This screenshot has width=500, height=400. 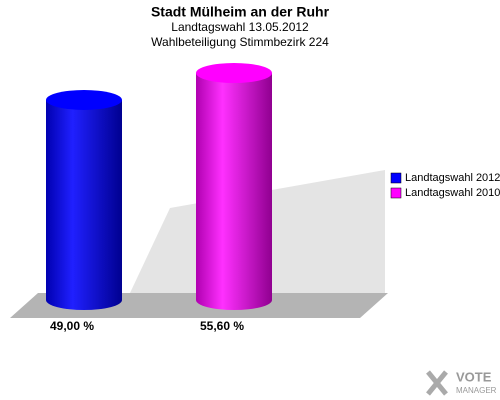 I want to click on value-label: 55,60 %, so click(x=222, y=326).